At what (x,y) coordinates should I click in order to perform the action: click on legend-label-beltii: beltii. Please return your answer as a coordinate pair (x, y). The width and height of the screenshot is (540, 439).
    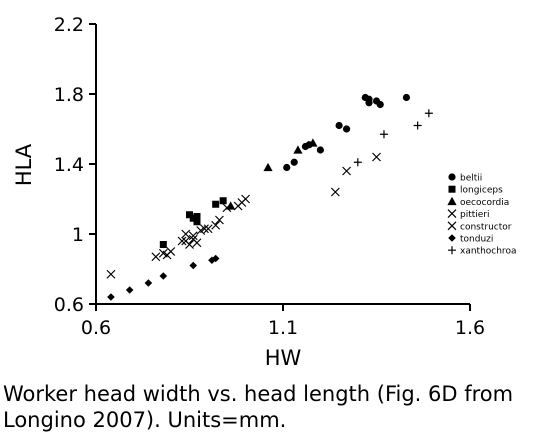
    Looking at the image, I should click on (471, 179).